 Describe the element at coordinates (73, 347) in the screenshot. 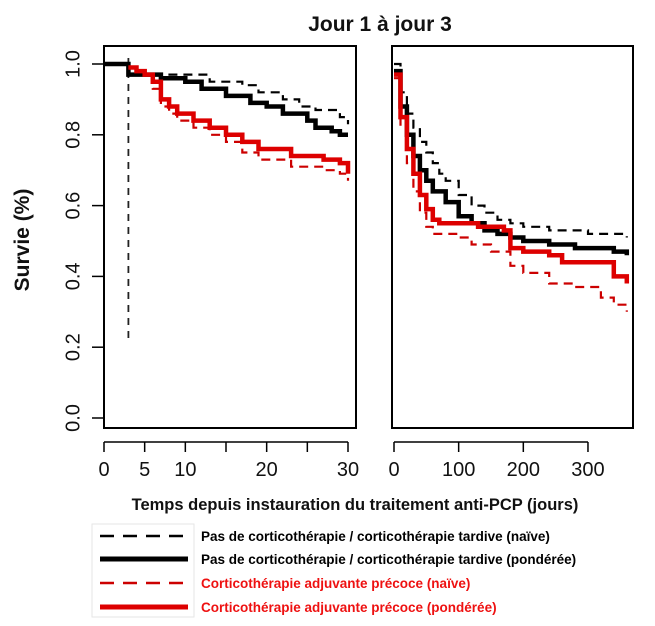

I see `y-tick-label: 0.2` at that location.